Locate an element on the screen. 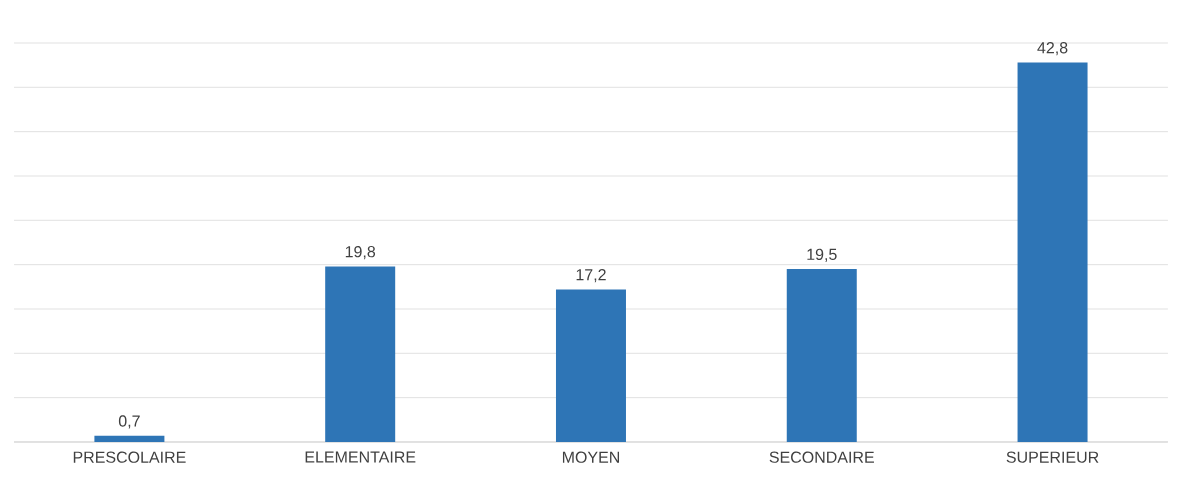  x-tick-label: SECONDAIRE is located at coordinates (821, 457).